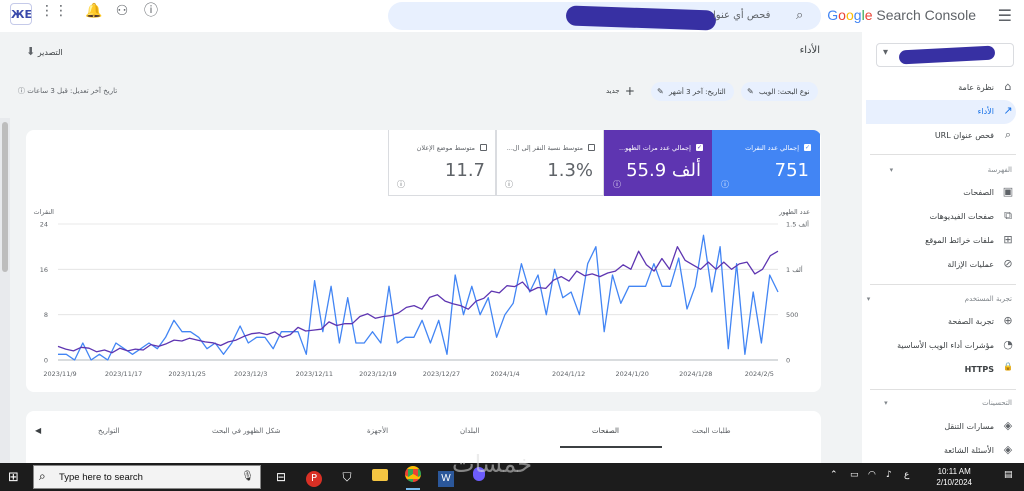 This screenshot has height=491, width=1024. What do you see at coordinates (950, 170) in the screenshot?
I see `section-indexing-header: ▾ الفهرسة` at bounding box center [950, 170].